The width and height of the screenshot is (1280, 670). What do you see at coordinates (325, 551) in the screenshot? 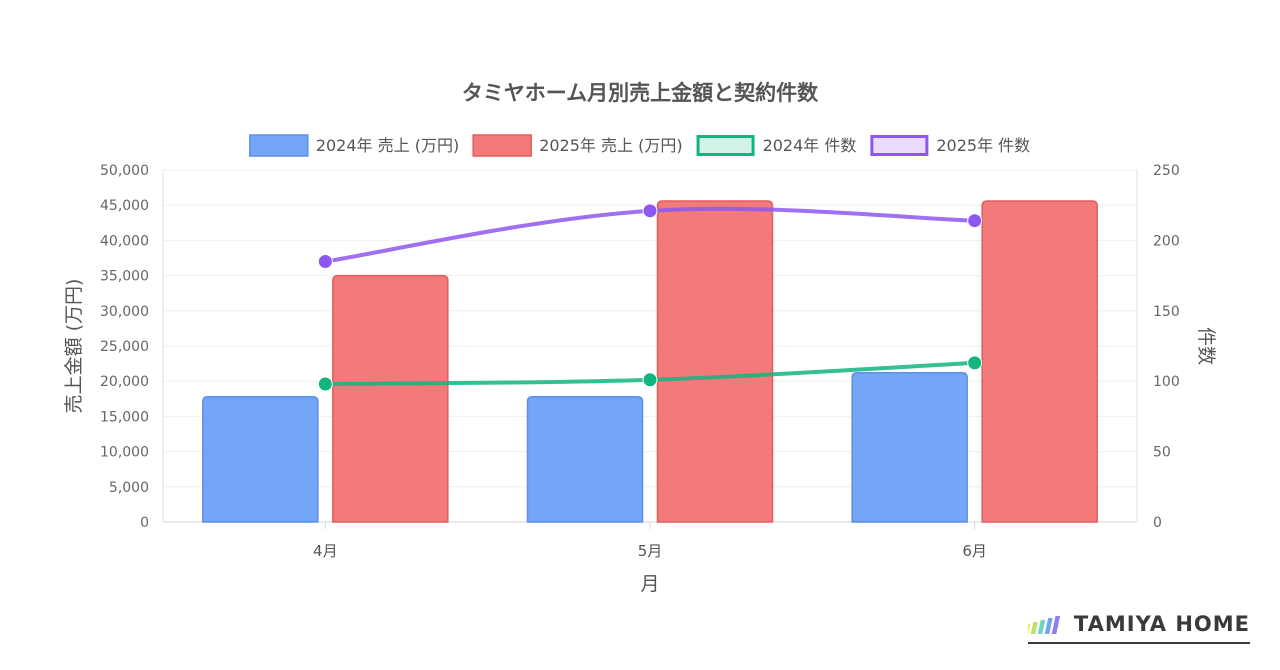
I see `x-tick-label: 4月` at bounding box center [325, 551].